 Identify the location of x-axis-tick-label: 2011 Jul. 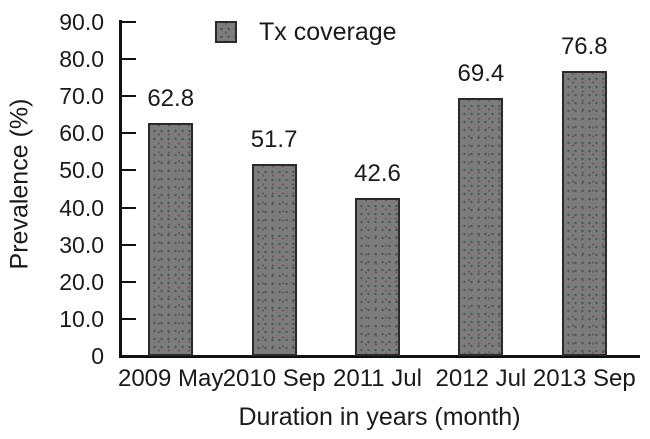
(377, 378).